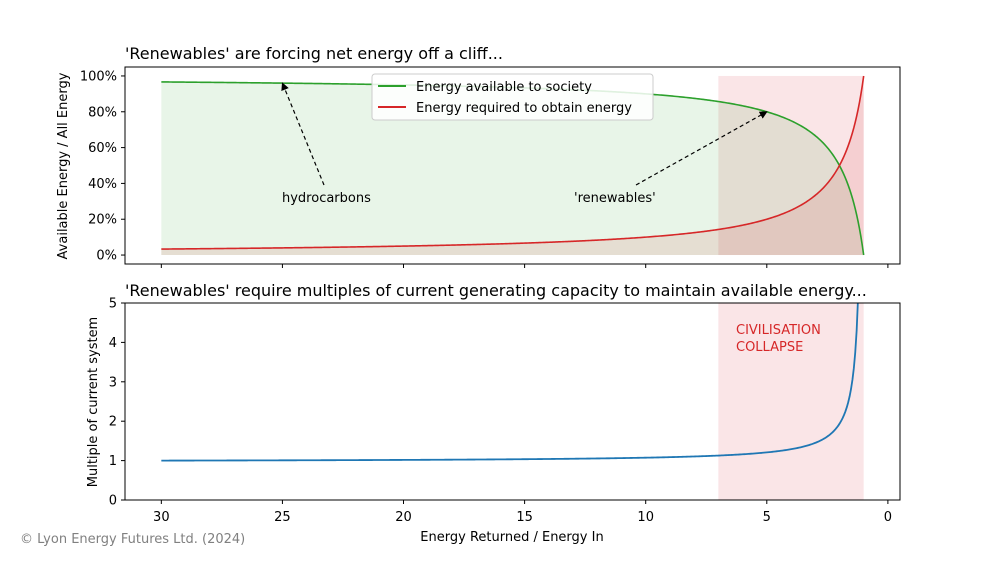 This screenshot has width=1000, height=562. Describe the element at coordinates (102, 184) in the screenshot. I see `top-y-tick-label: 40%` at that location.